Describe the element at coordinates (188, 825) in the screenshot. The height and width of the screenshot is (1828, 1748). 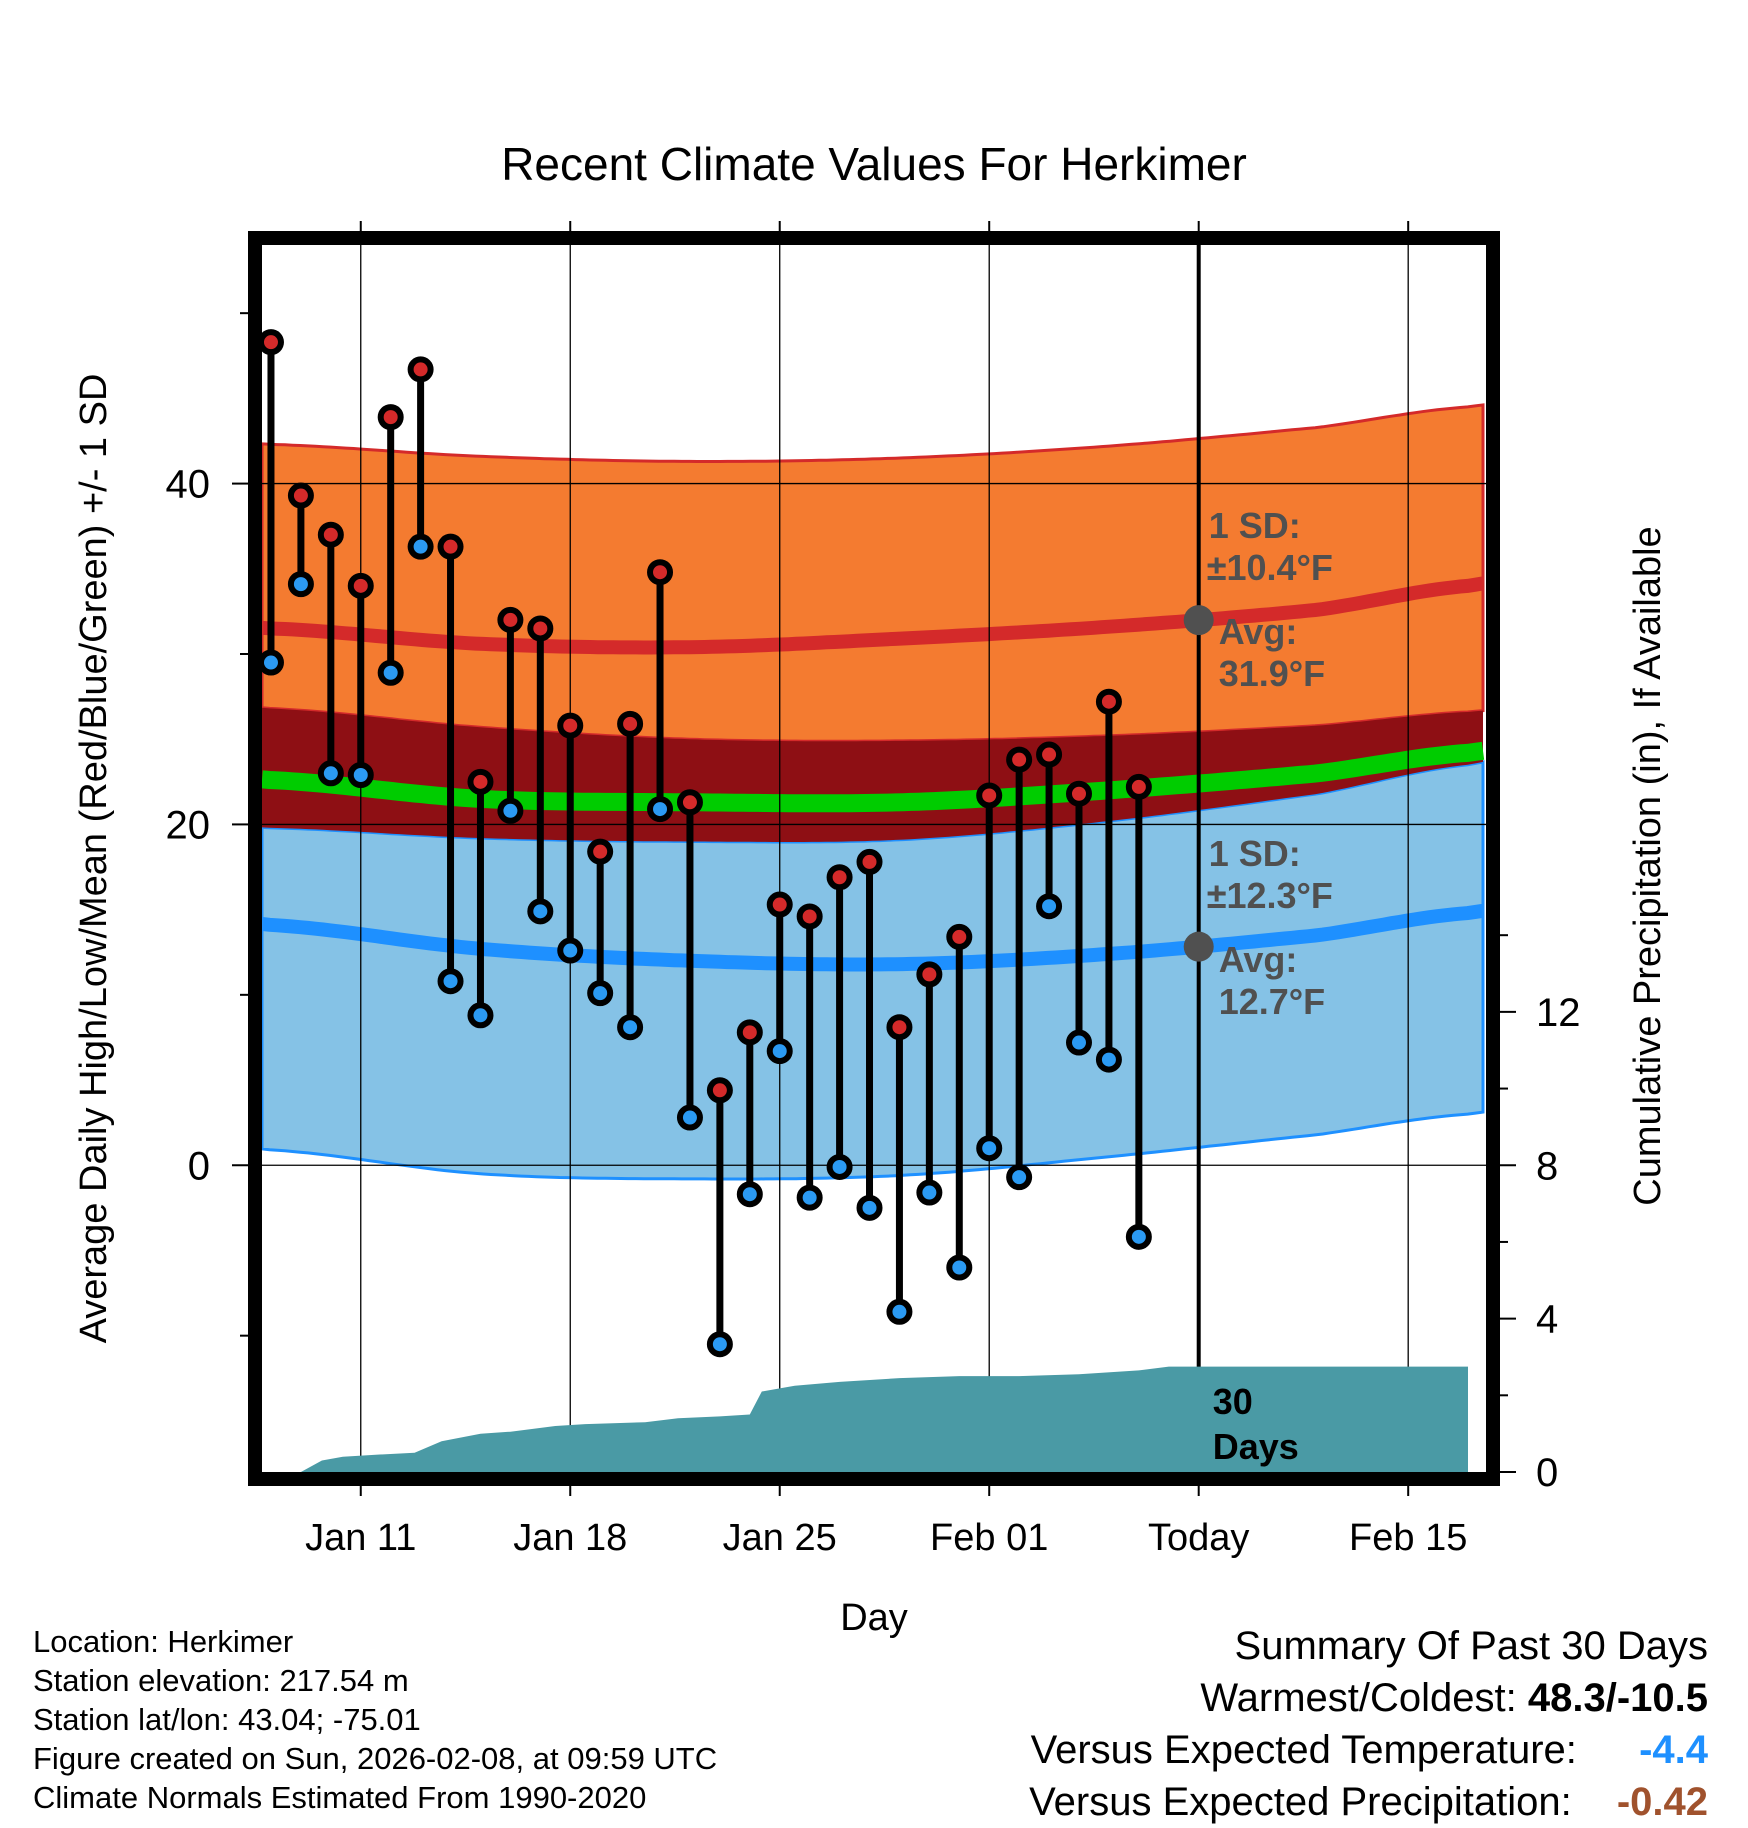
I see `y-left-tick-label: 20` at that location.